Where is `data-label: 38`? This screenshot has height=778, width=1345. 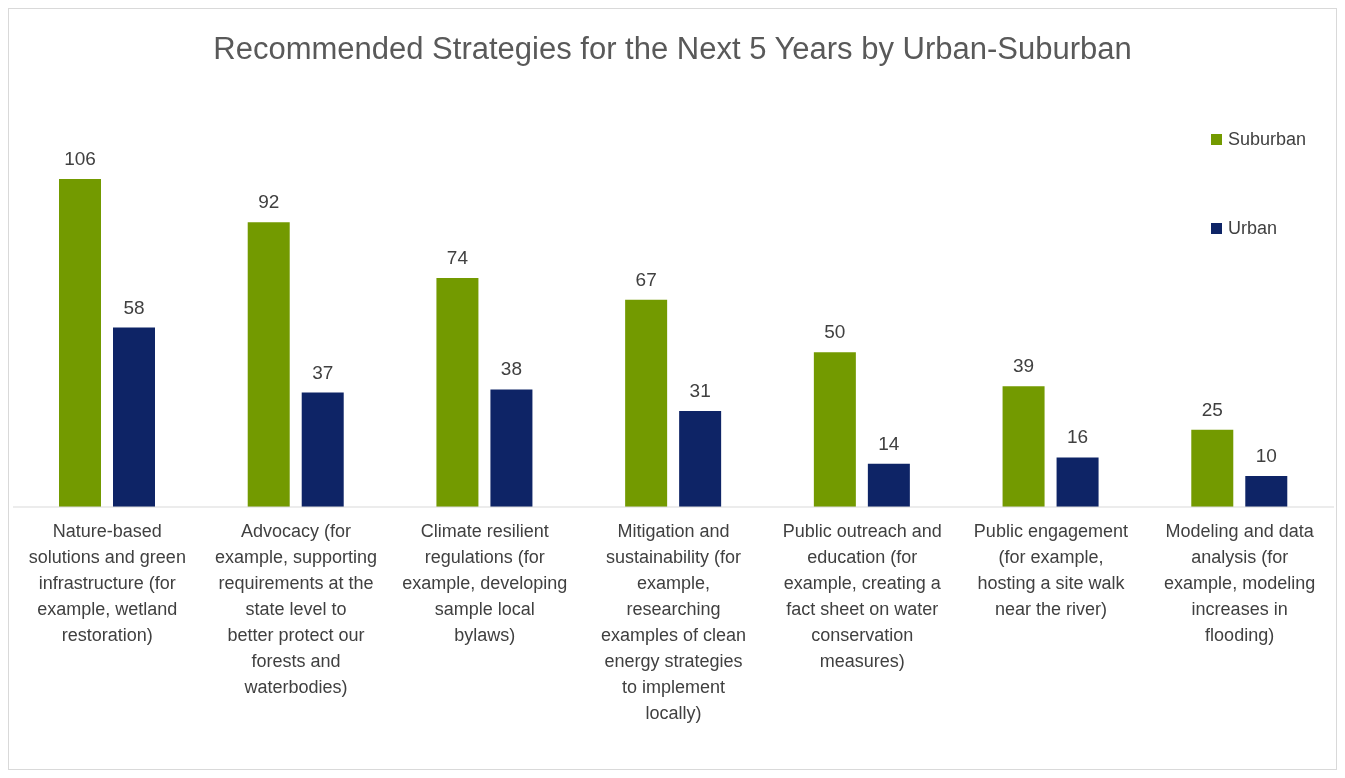
data-label: 38 is located at coordinates (511, 369).